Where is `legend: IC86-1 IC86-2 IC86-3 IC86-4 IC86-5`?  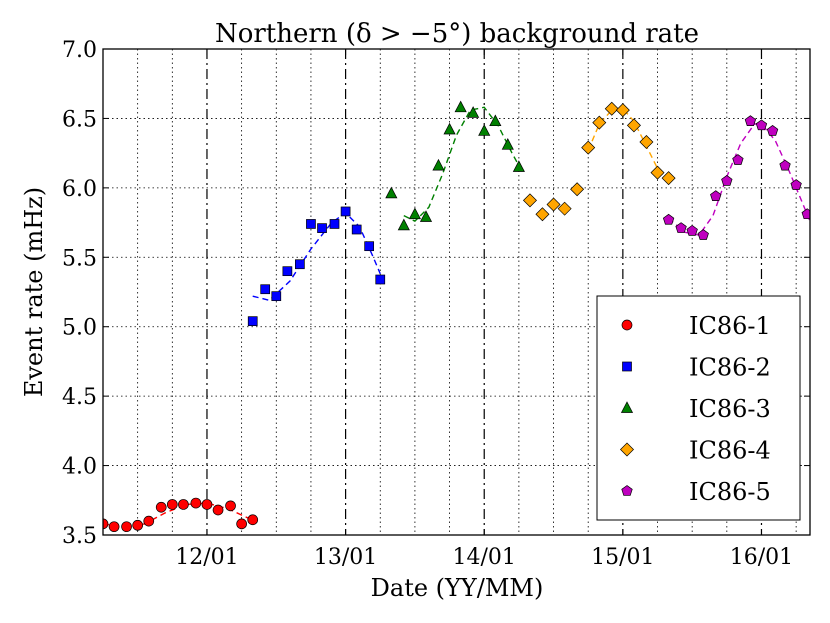 legend: IC86-1 IC86-2 IC86-3 IC86-4 IC86-5 is located at coordinates (698, 408).